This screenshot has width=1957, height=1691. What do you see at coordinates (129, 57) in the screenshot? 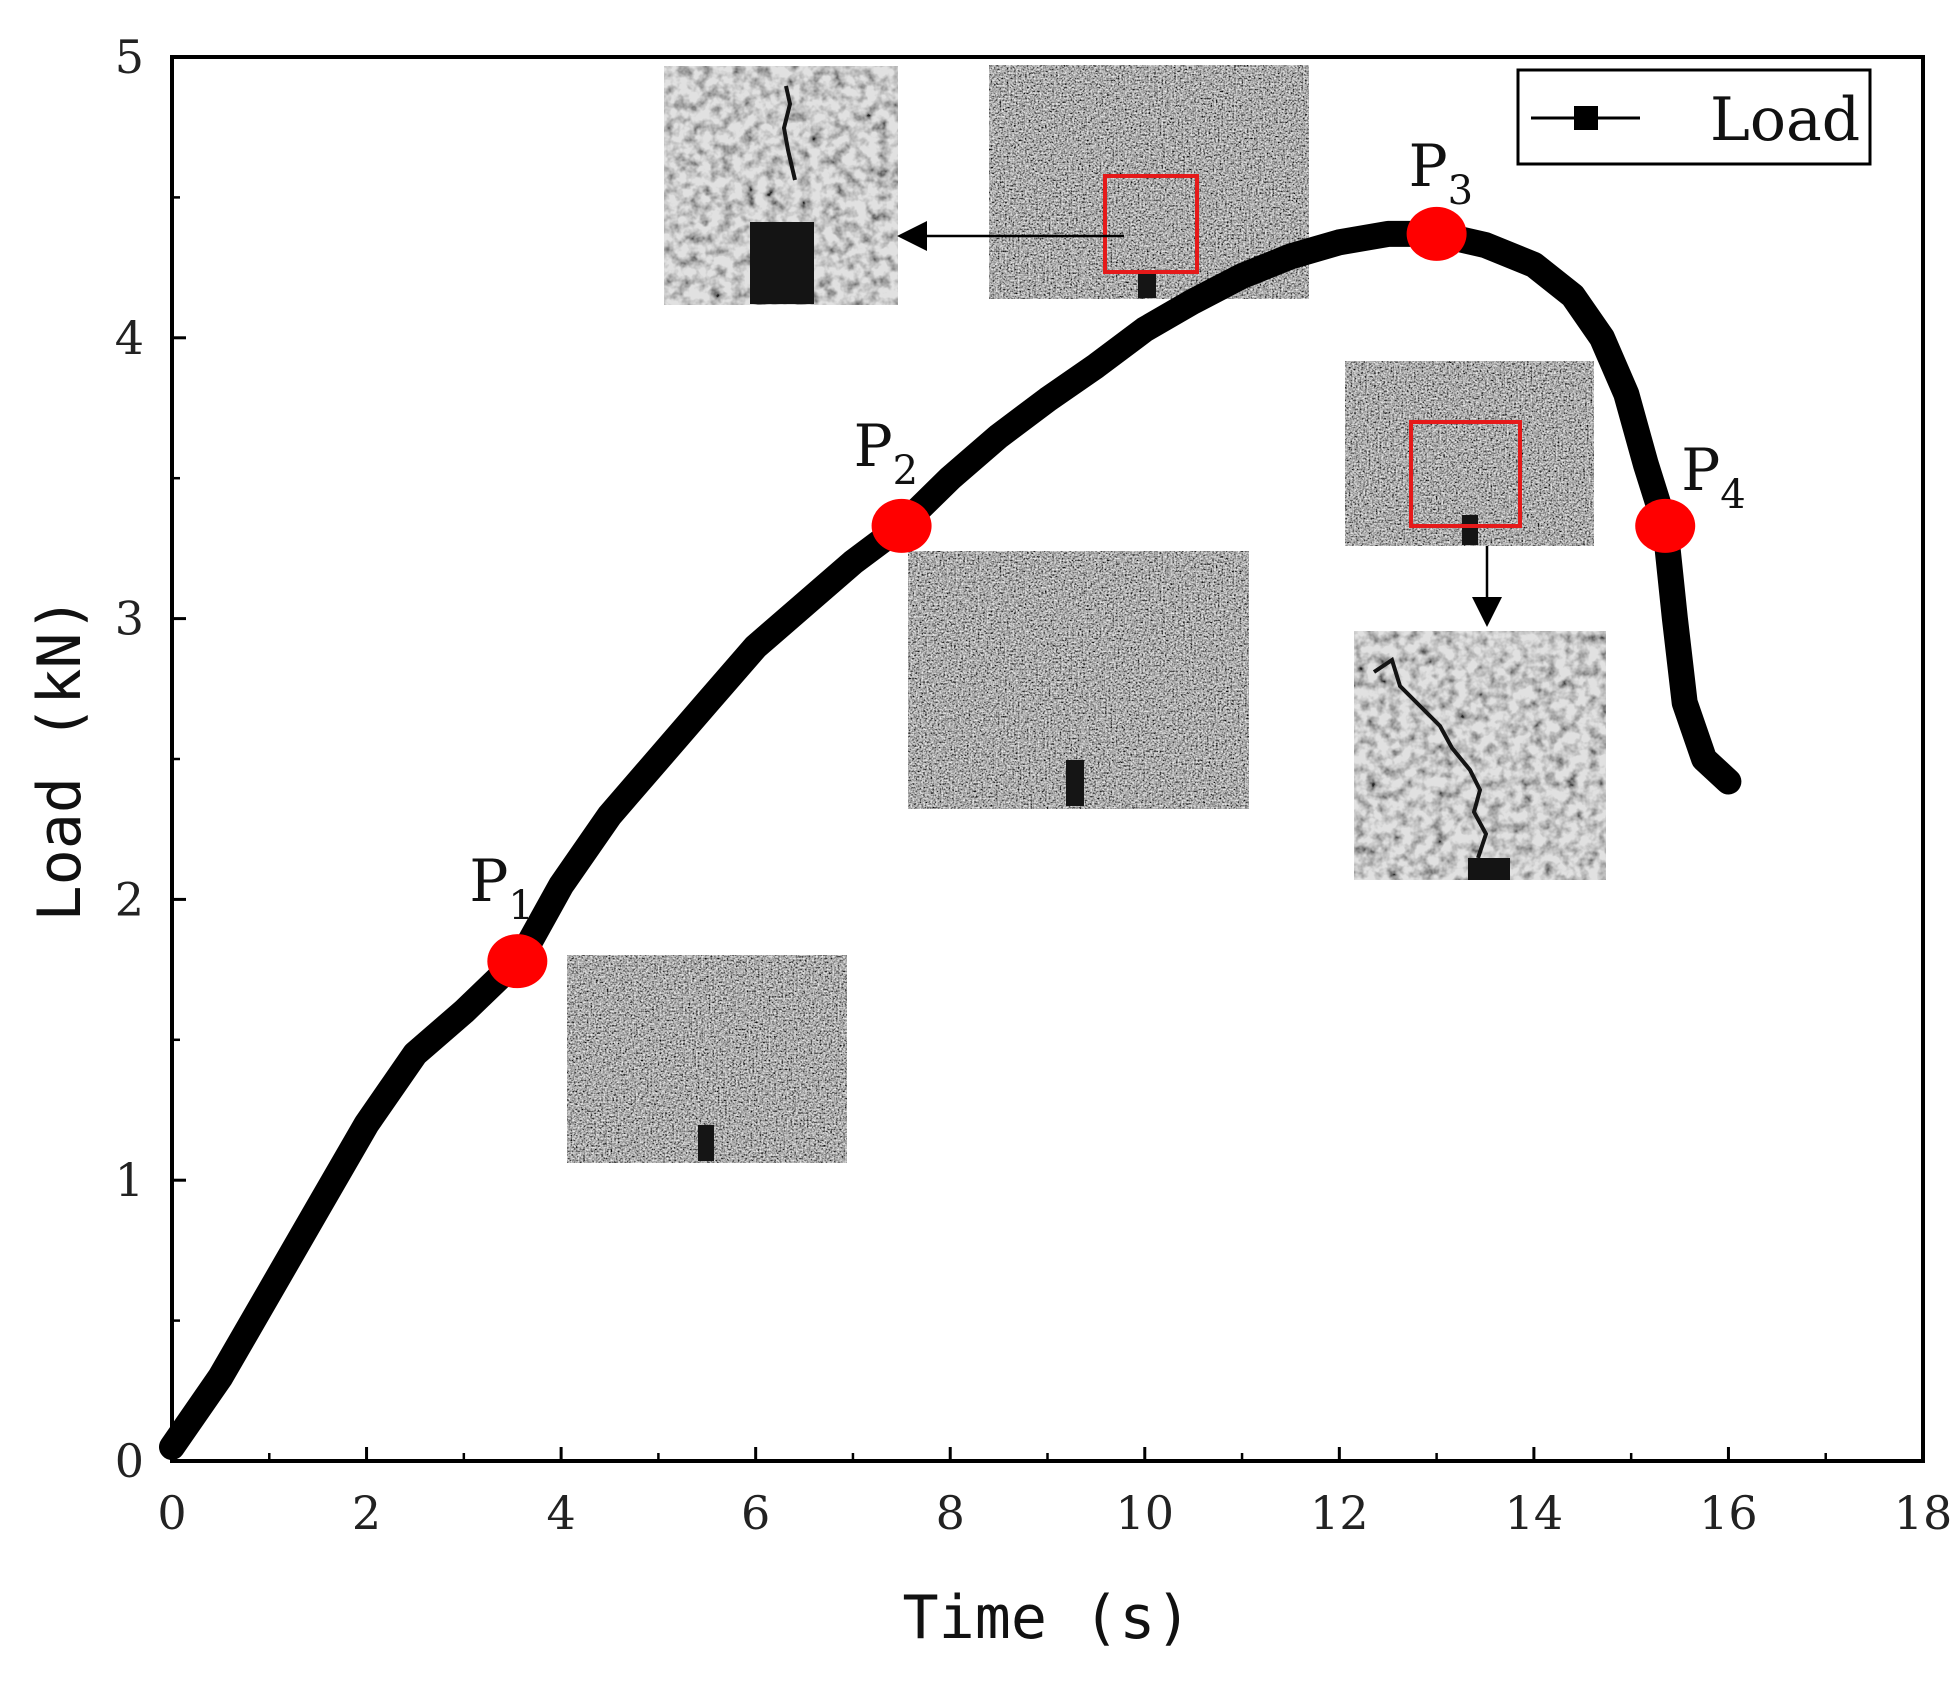
I see `y-tick-label: 5` at bounding box center [129, 57].